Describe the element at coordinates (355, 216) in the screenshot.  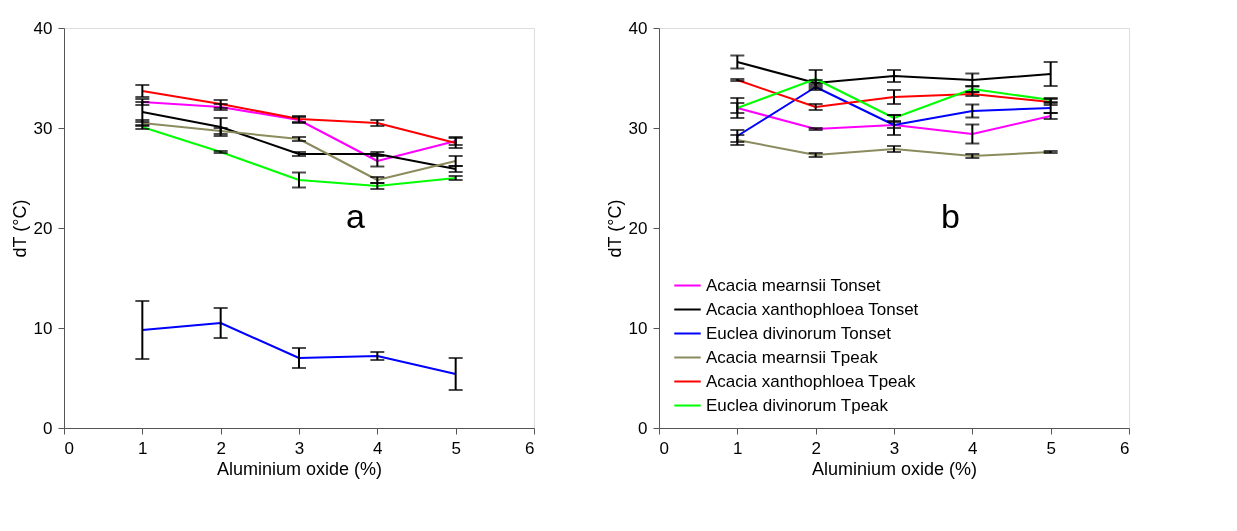
I see `annotation: a` at that location.